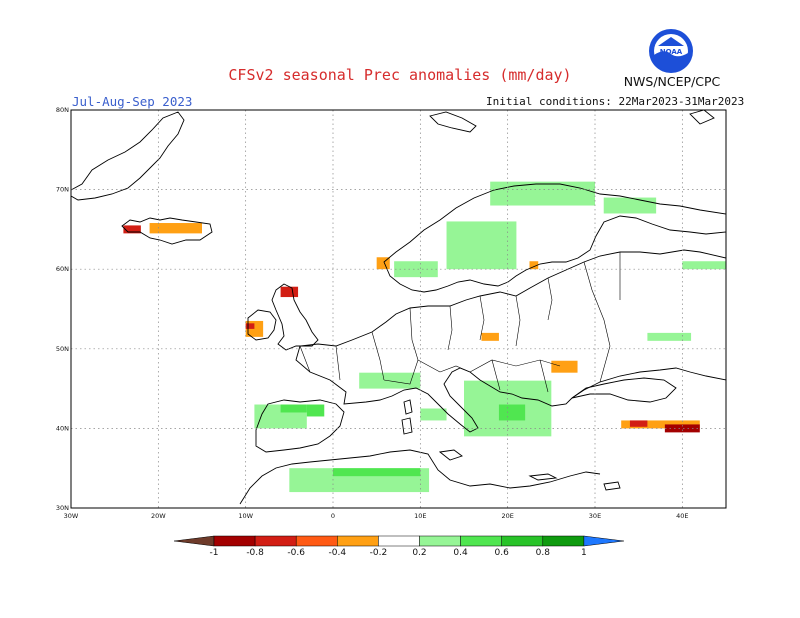 The height and width of the screenshot is (618, 800). Describe the element at coordinates (672, 81) in the screenshot. I see `agency-label: NWS/NCEP/CPC` at that location.